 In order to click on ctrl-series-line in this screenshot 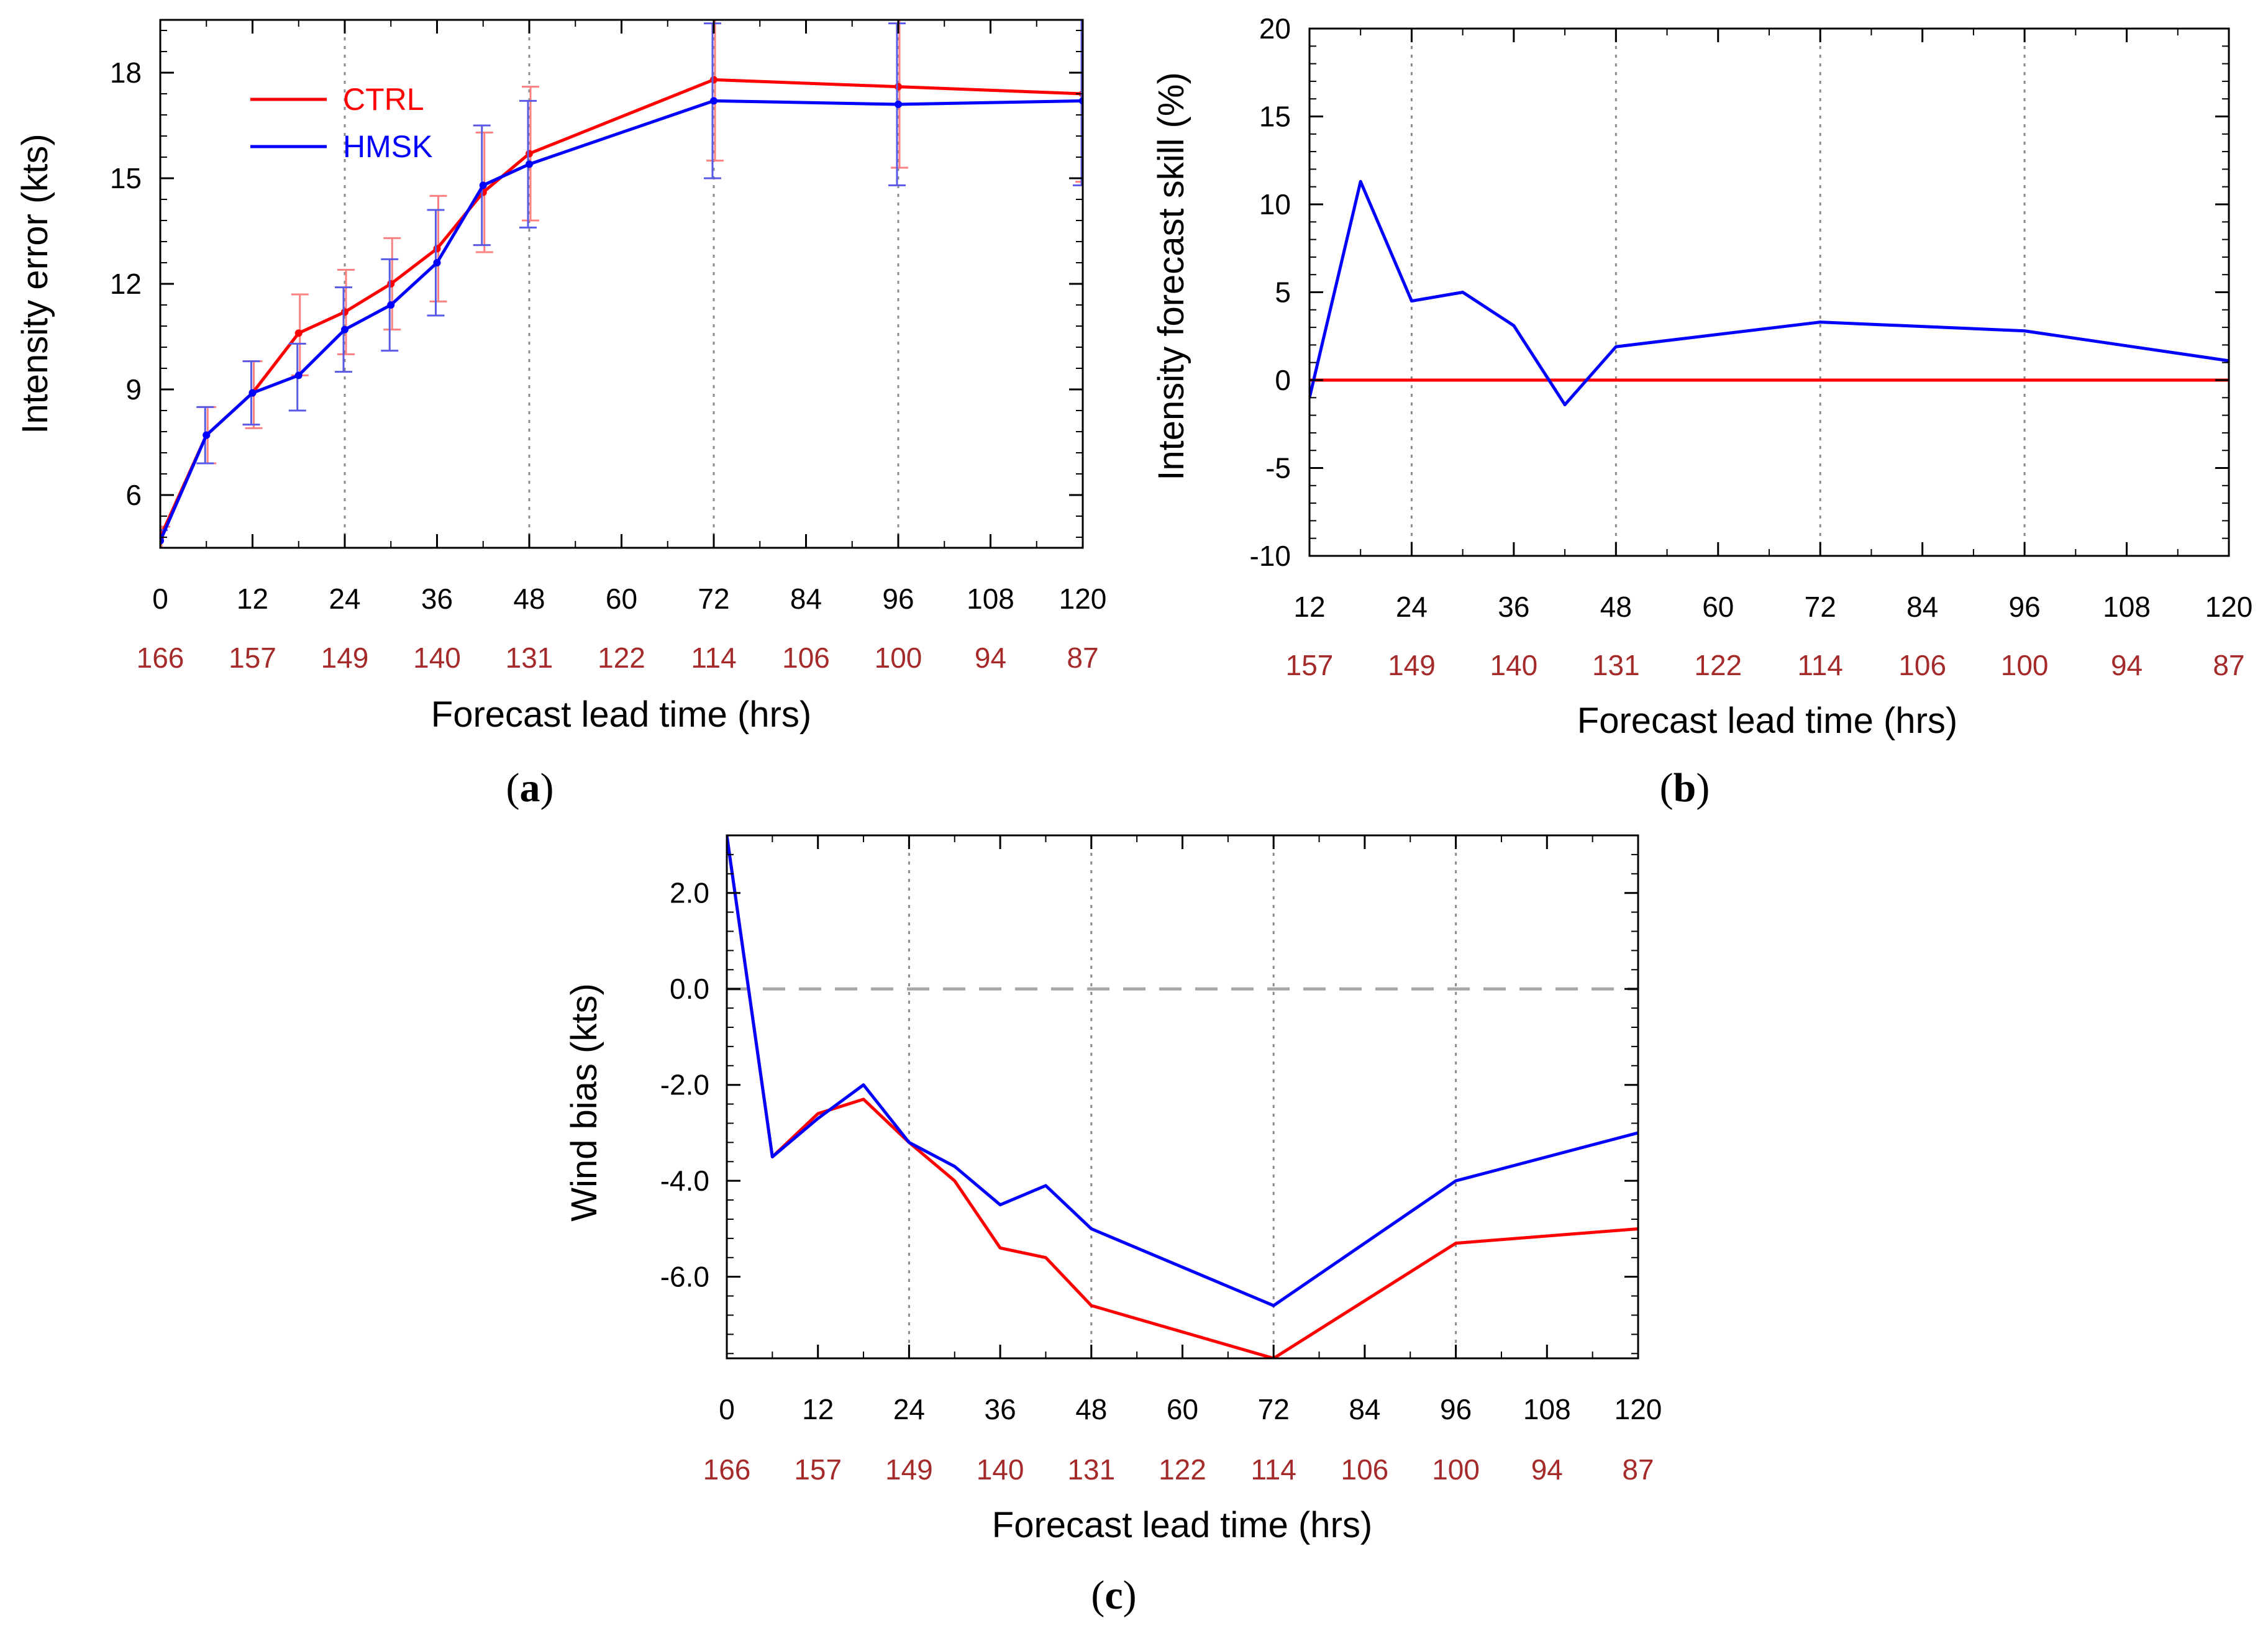, I will do `click(621, 308)`.